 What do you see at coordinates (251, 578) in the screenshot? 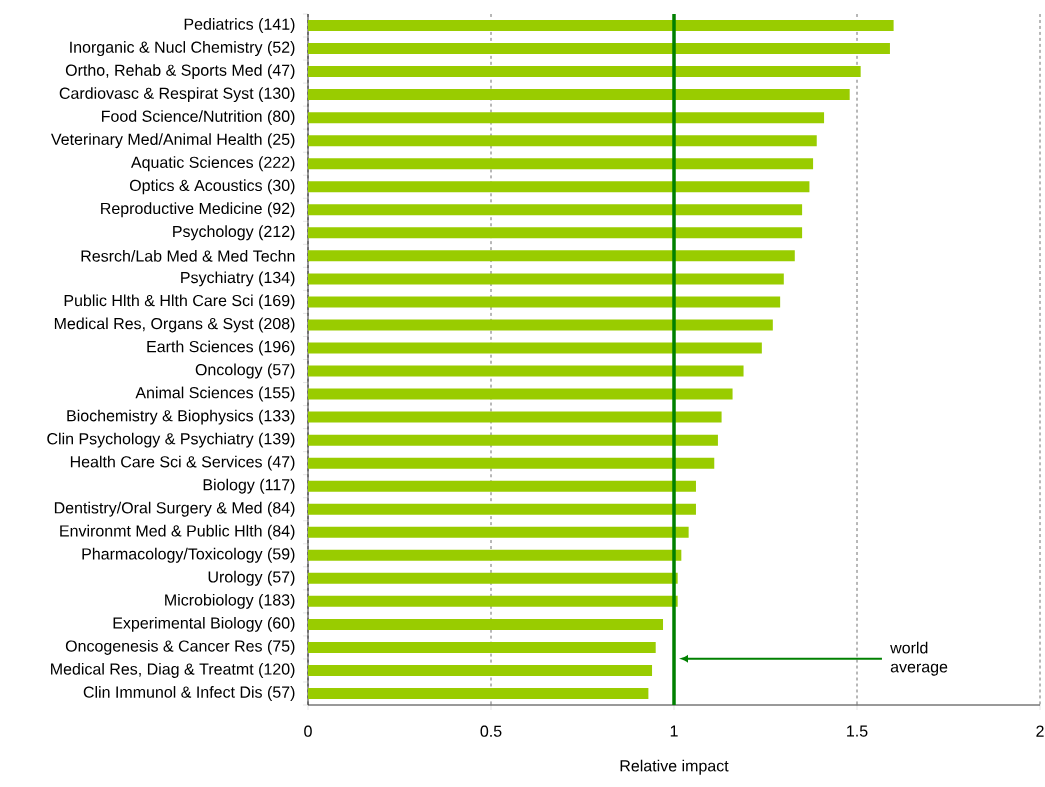
I see `y-tick-label: Urology (57)` at bounding box center [251, 578].